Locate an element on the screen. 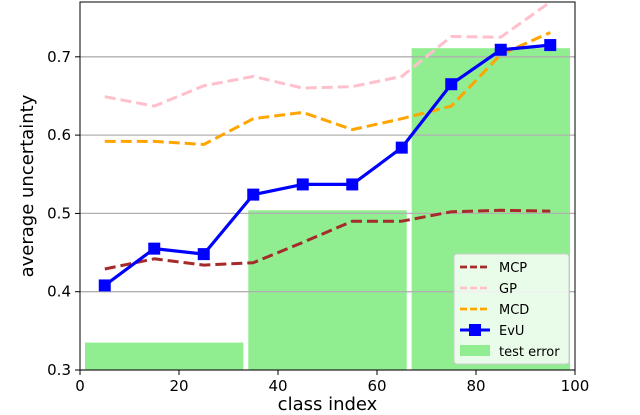 The height and width of the screenshot is (415, 640). legend-label-mcd: MCD is located at coordinates (514, 310).